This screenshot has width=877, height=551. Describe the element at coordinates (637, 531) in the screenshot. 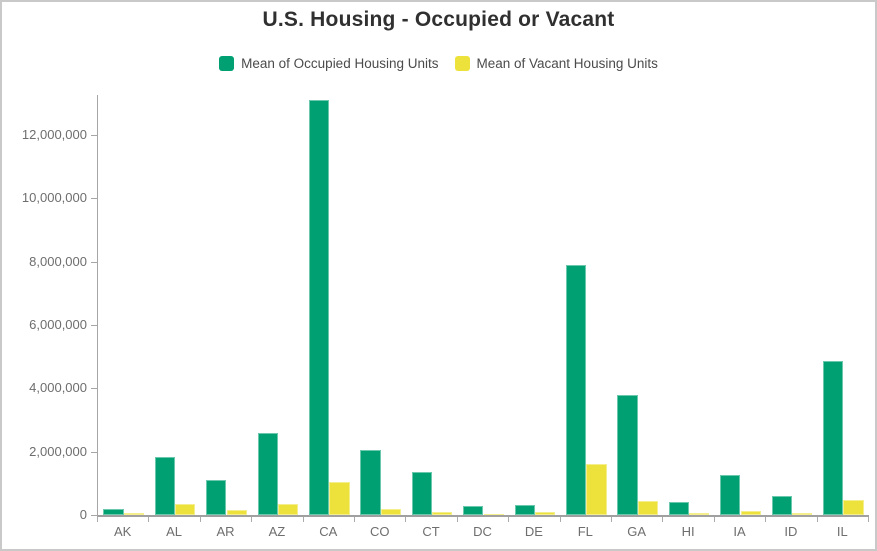

I see `x-category-label-GA: GA` at that location.